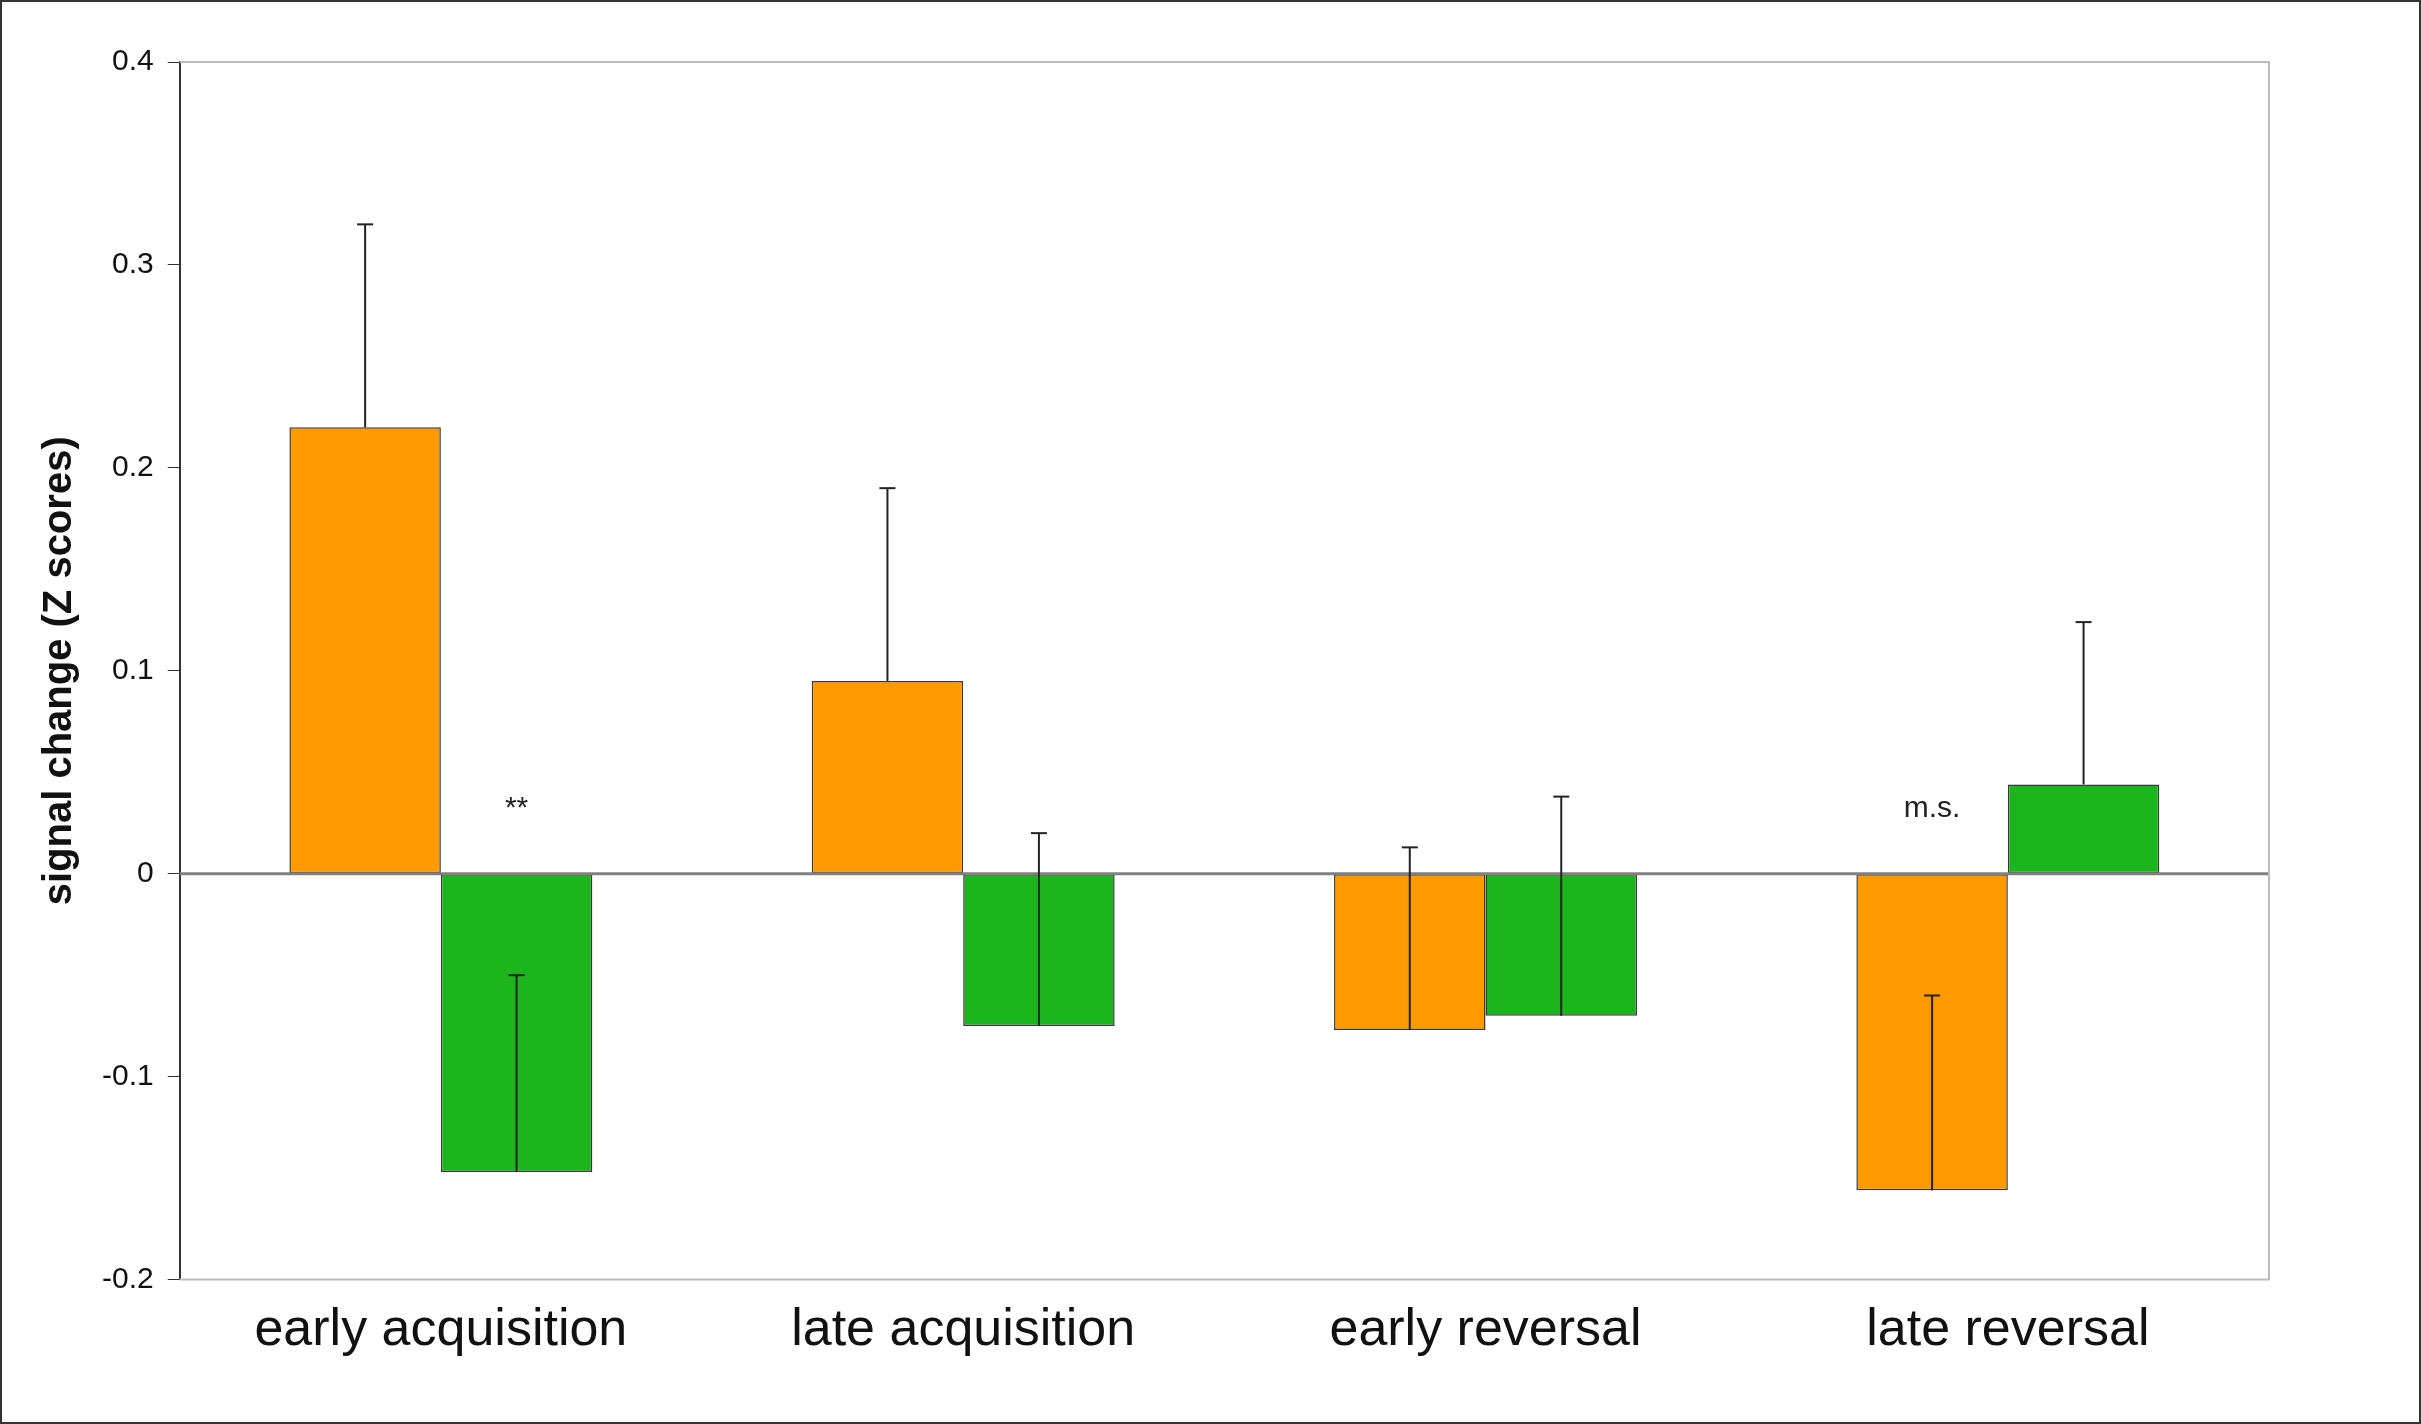 The width and height of the screenshot is (2421, 1424). Describe the element at coordinates (127, 1074) in the screenshot. I see `y-tick-label: -0.1` at that location.